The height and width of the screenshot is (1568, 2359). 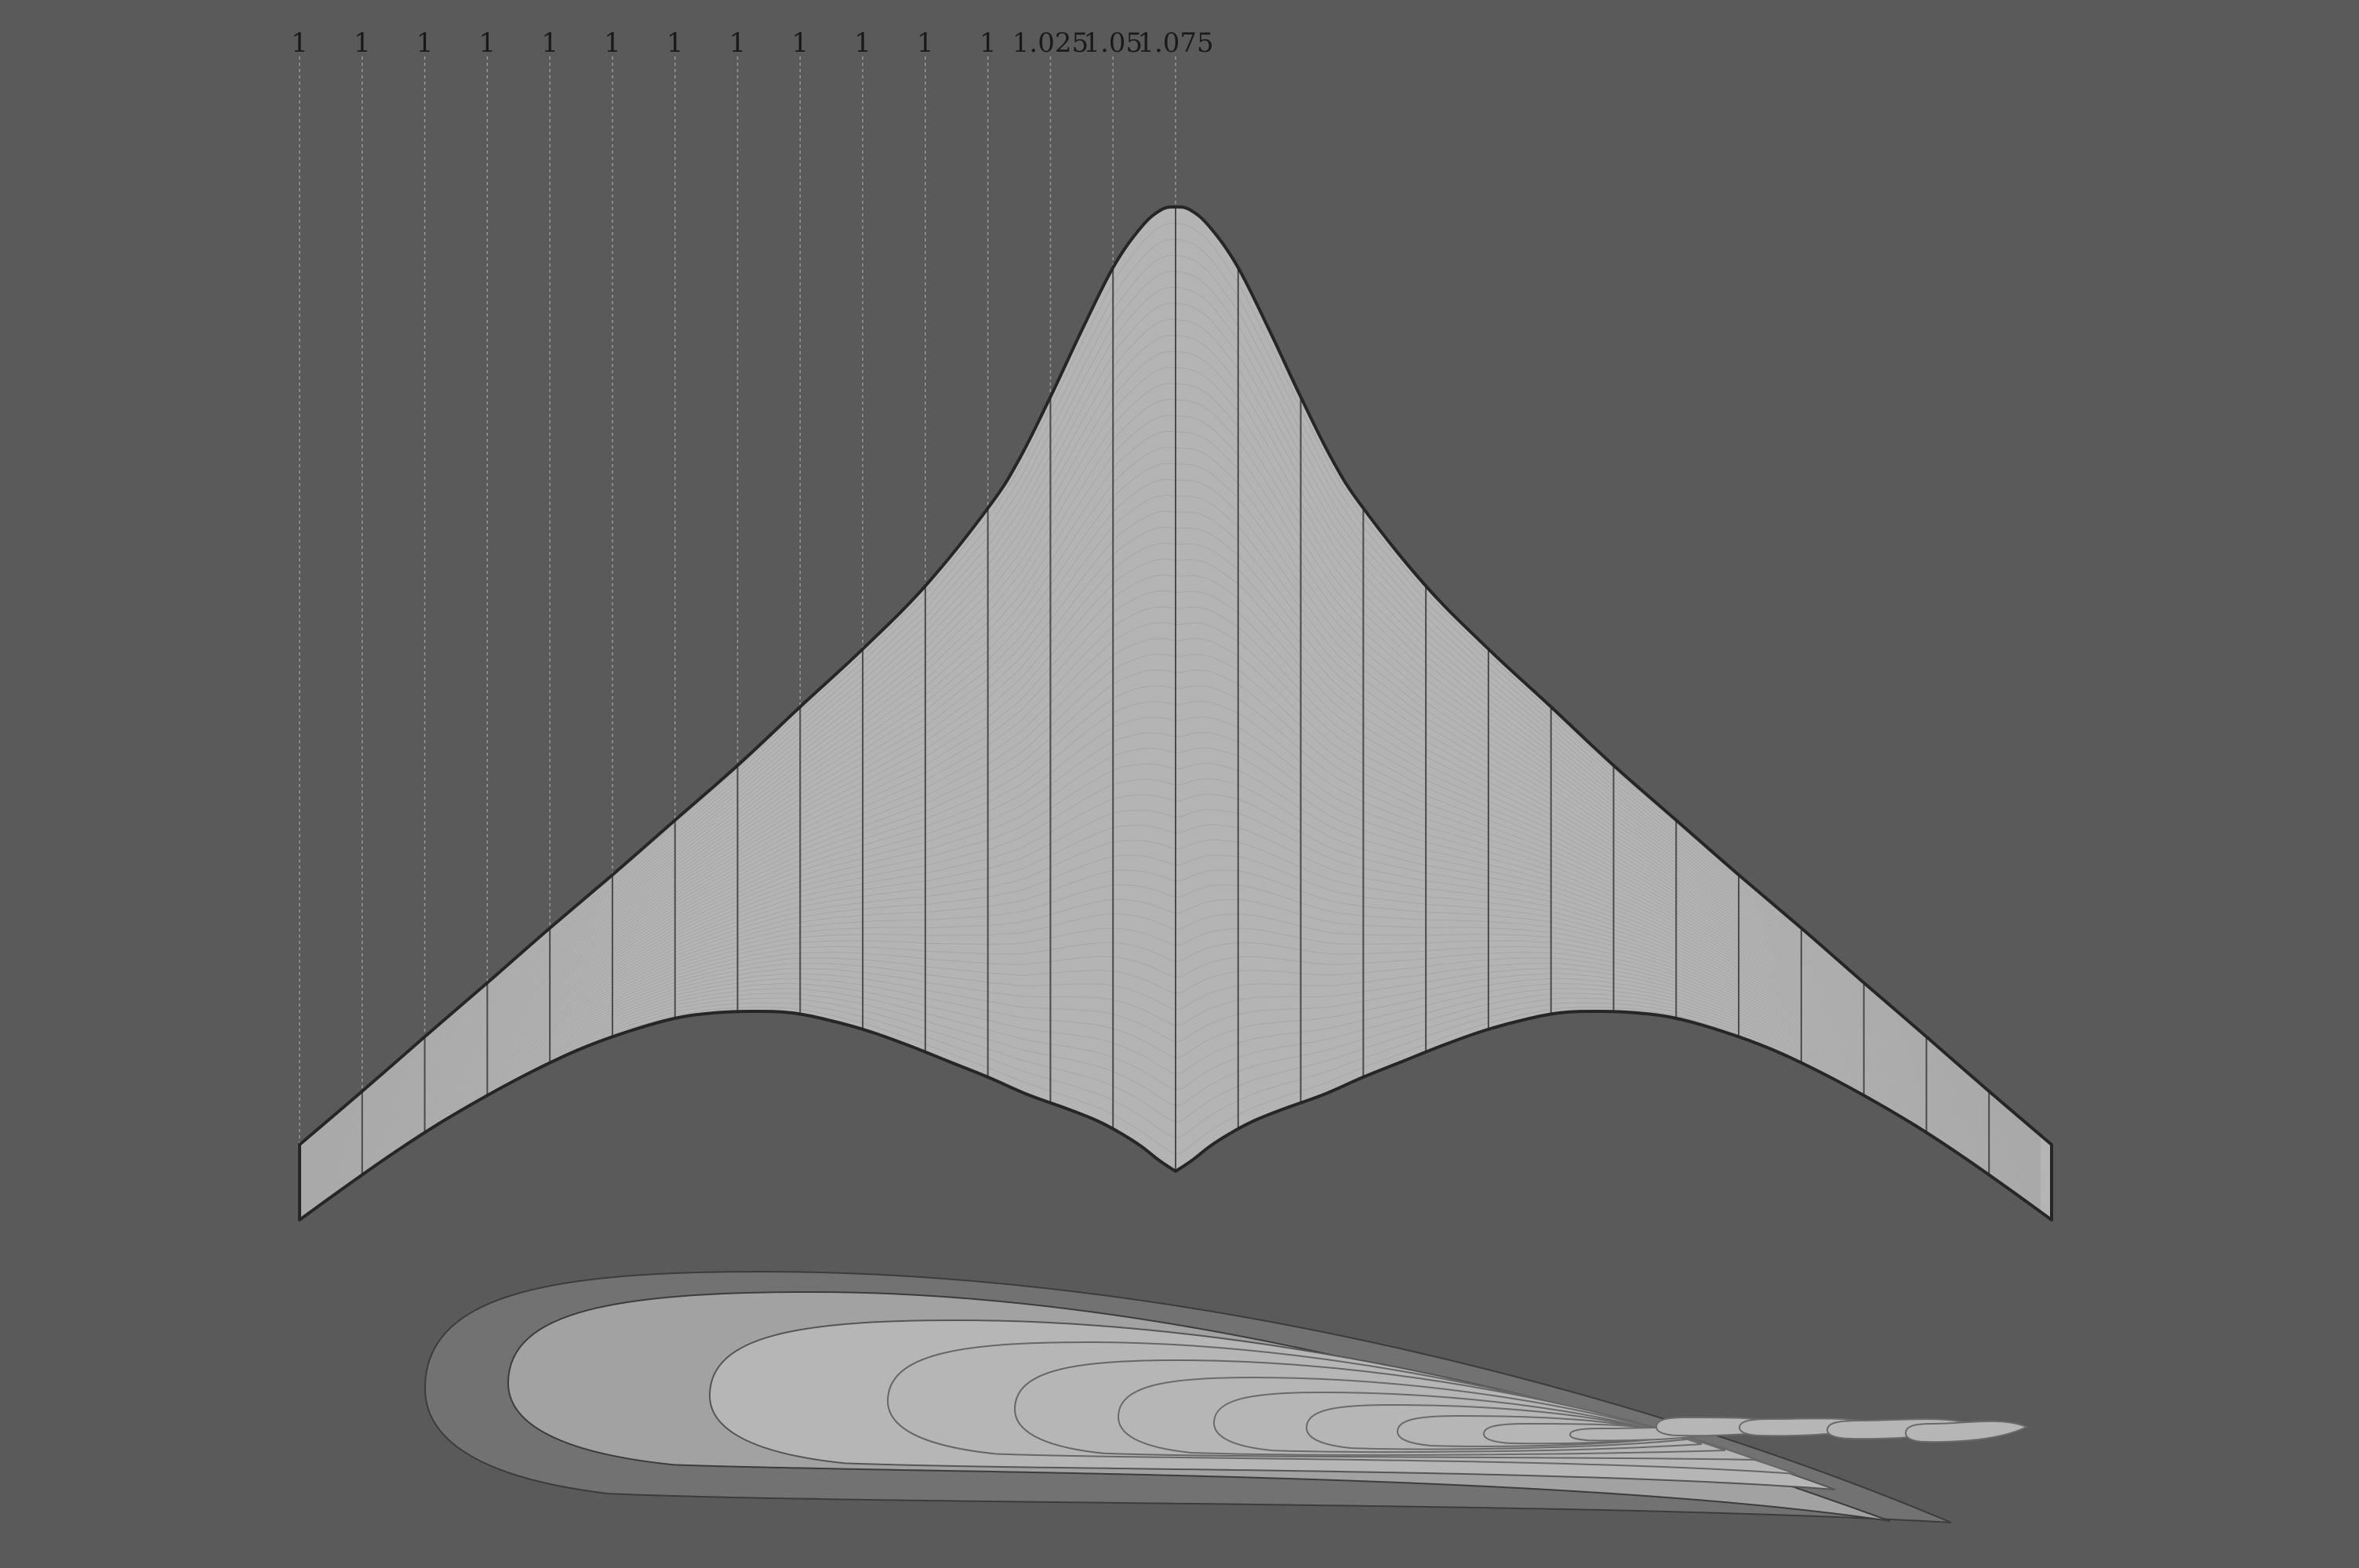 I want to click on airfoil-section, so click(x=1966, y=1431).